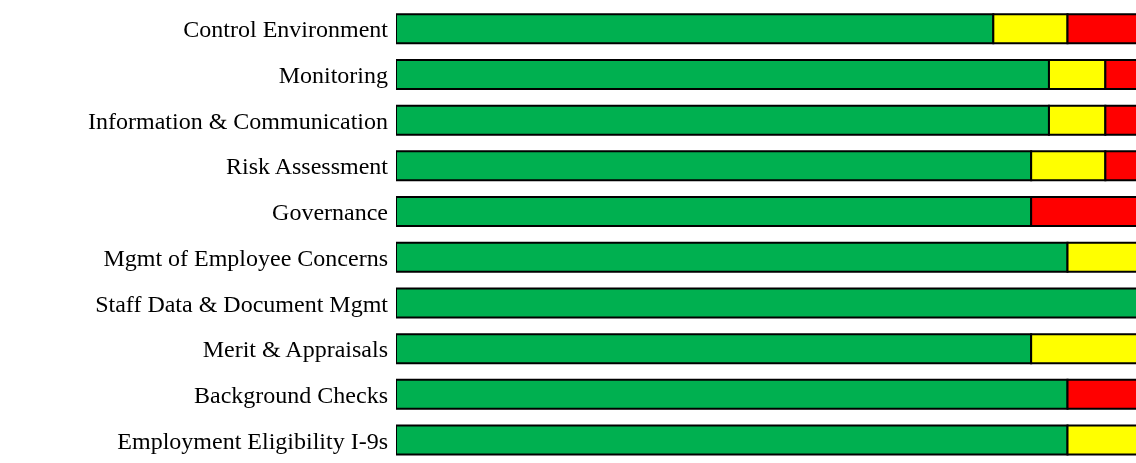 The image size is (1136, 463). Describe the element at coordinates (286, 29) in the screenshot. I see `y-tick-label: Control Environment` at that location.